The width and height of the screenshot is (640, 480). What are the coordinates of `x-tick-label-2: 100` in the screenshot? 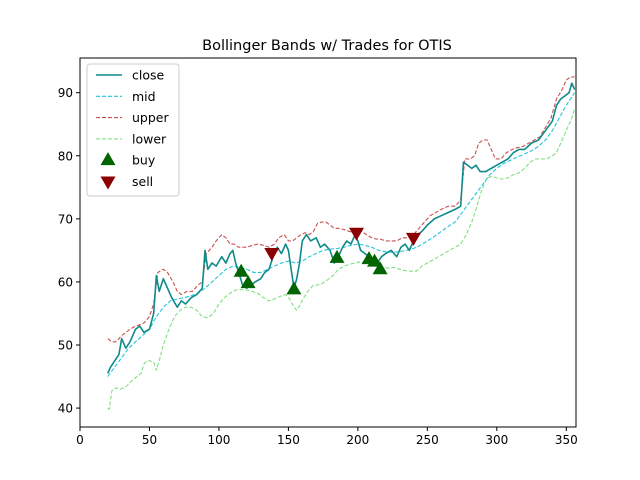 It's located at (218, 440).